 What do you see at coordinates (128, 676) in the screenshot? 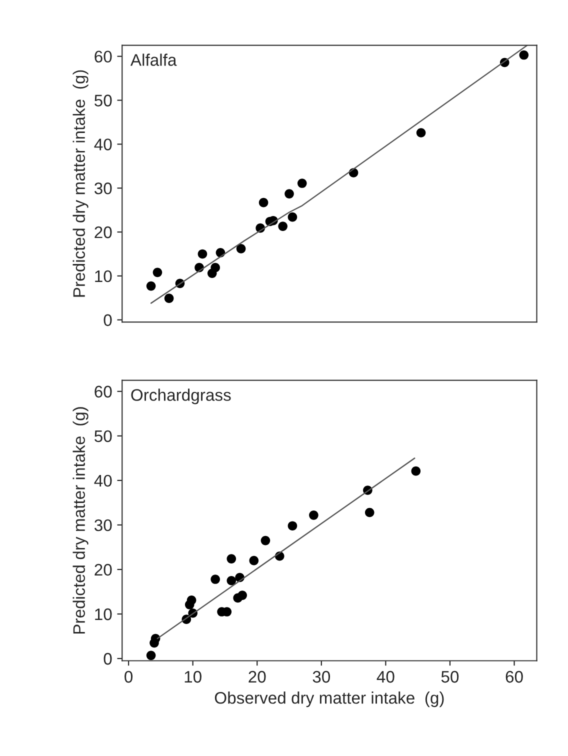
I see `x-tick-label: 0` at bounding box center [128, 676].